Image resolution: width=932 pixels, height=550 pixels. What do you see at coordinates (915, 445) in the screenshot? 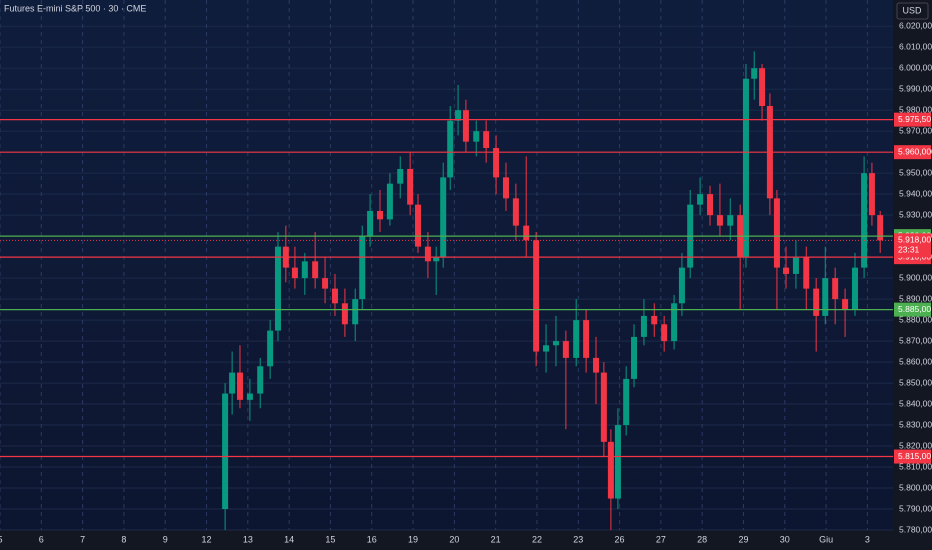
I see `y-tick-label: 5.820,00` at bounding box center [915, 445].